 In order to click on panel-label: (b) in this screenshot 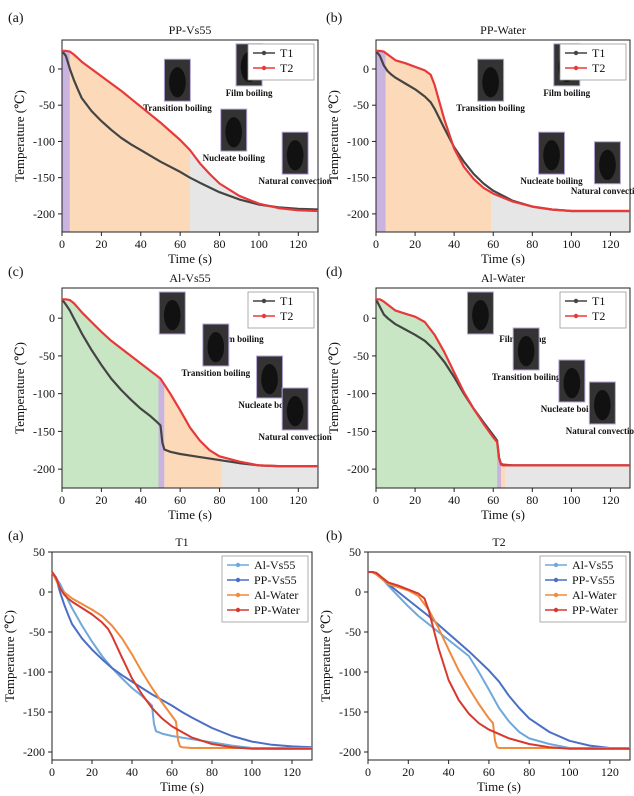, I will do `click(334, 536)`.